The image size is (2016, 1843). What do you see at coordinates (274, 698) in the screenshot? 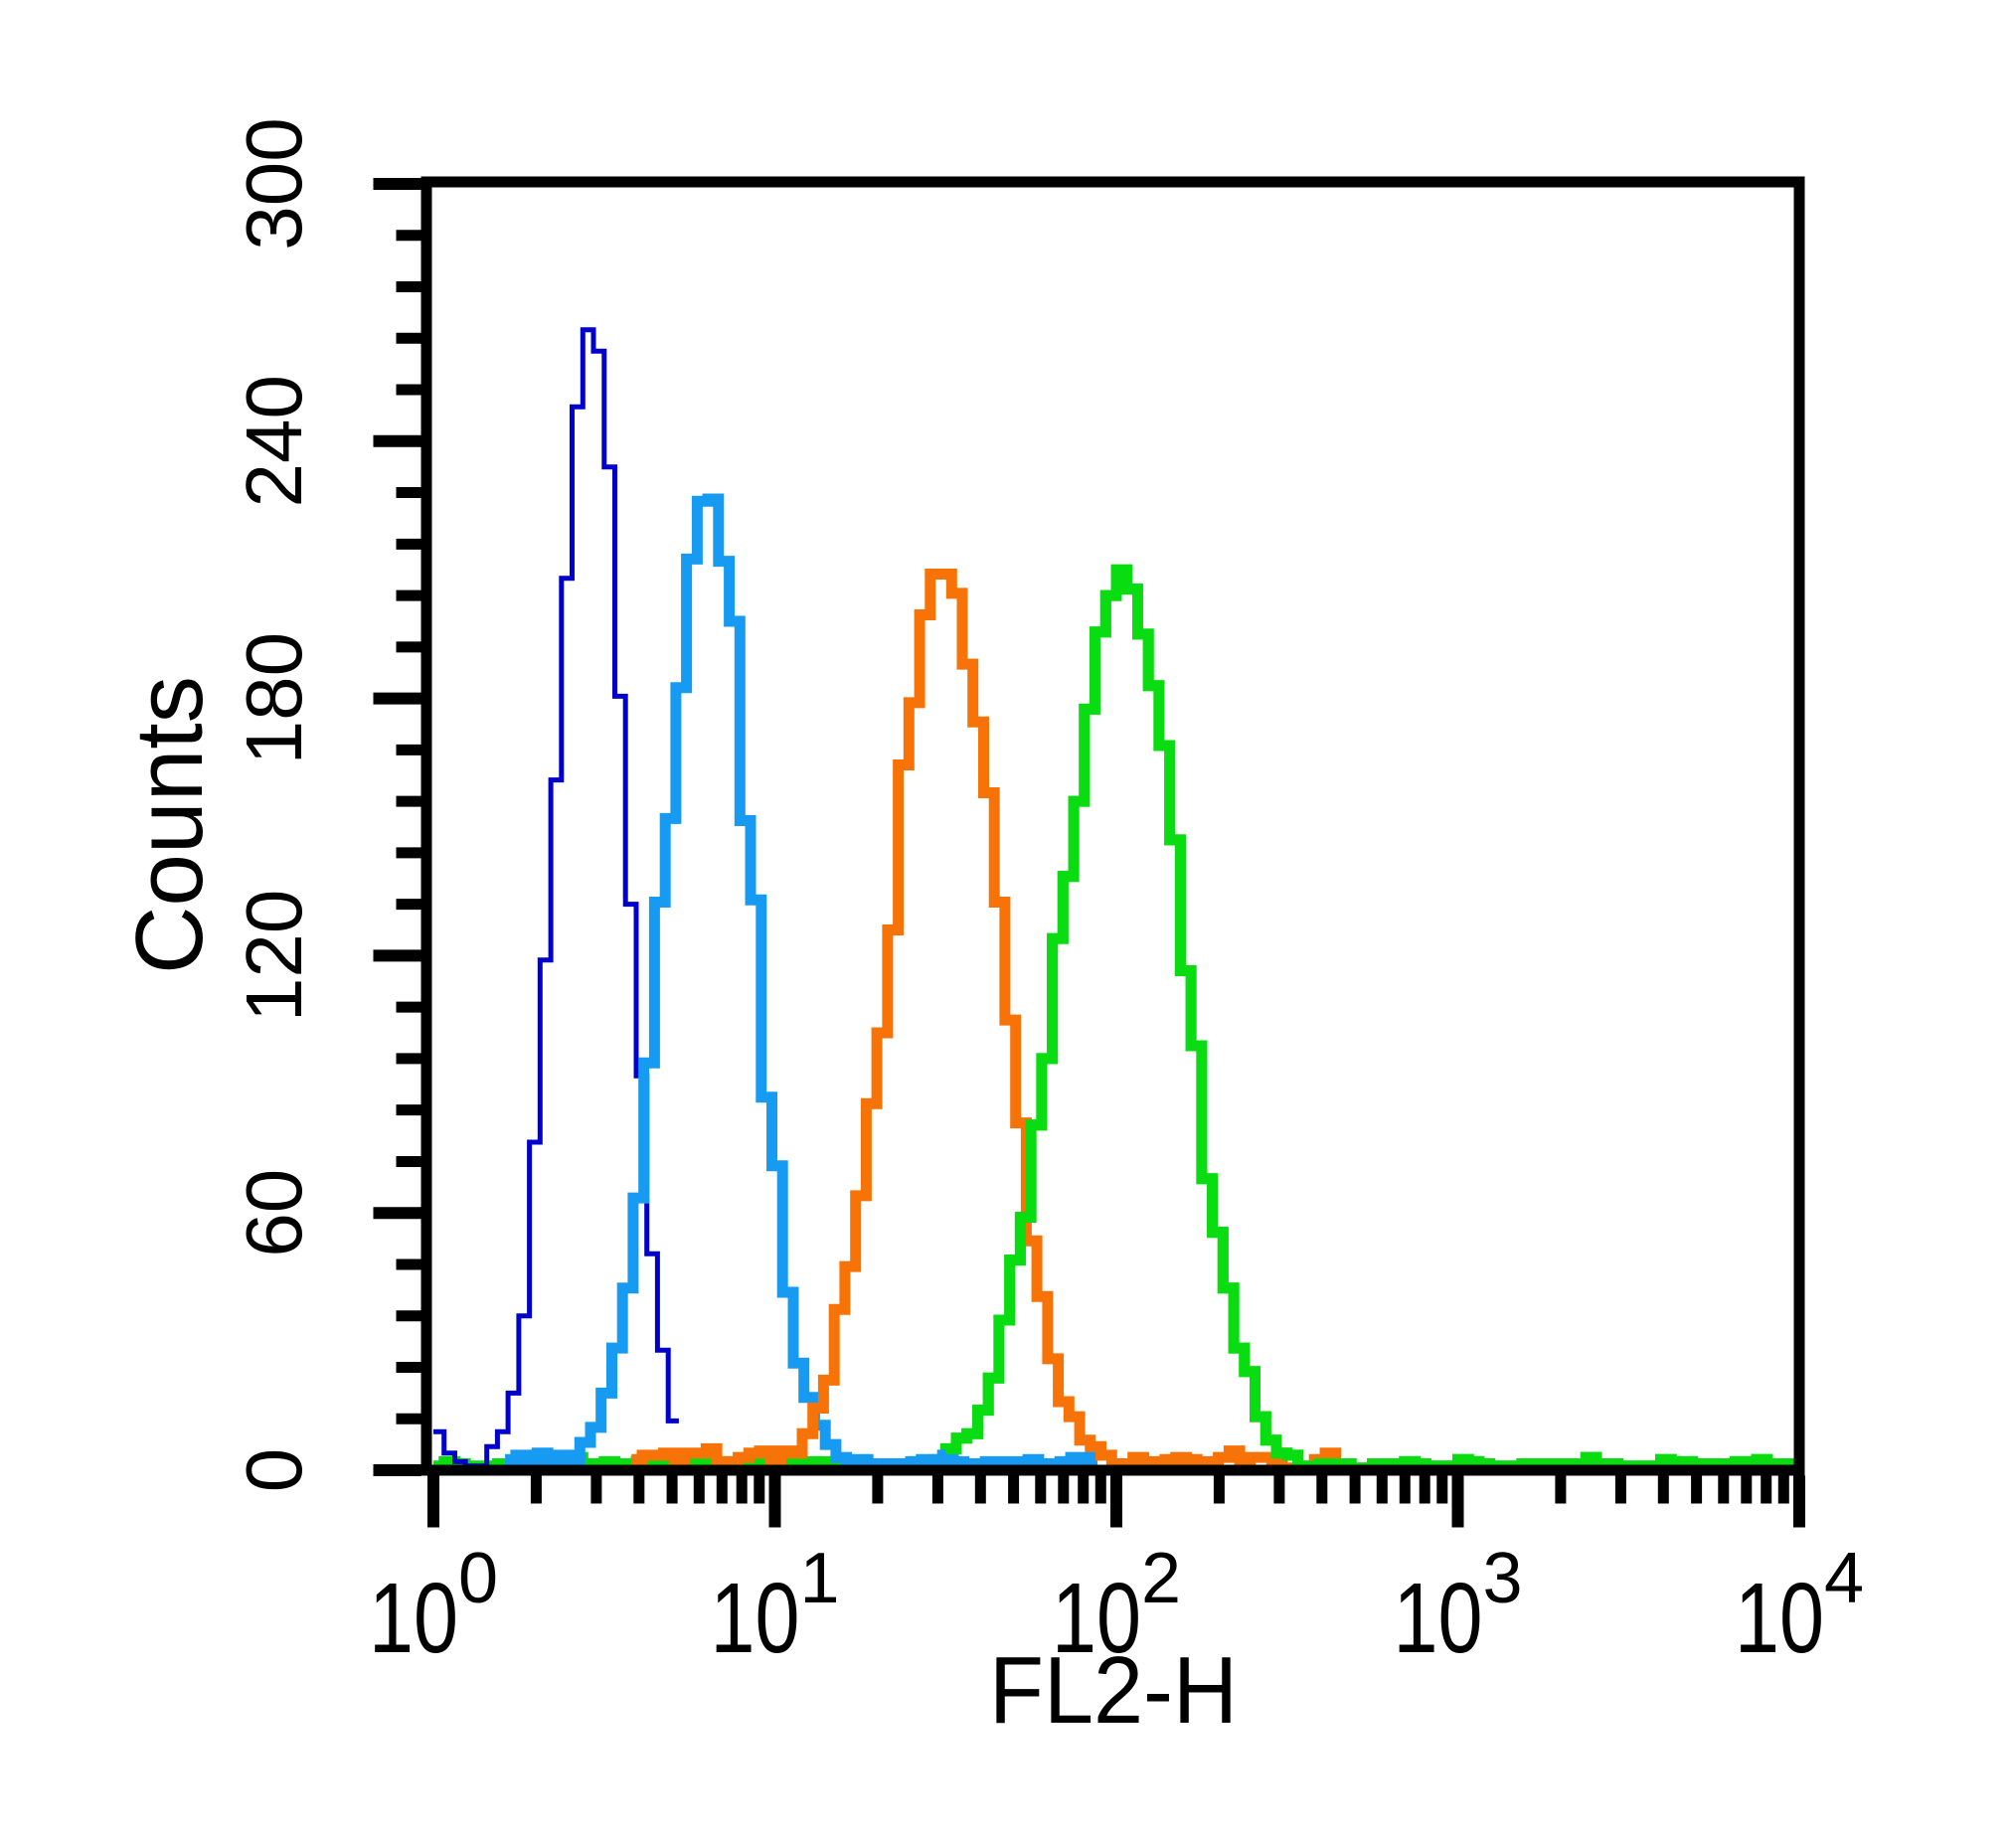
I see `y-tick-label: 180` at bounding box center [274, 698].